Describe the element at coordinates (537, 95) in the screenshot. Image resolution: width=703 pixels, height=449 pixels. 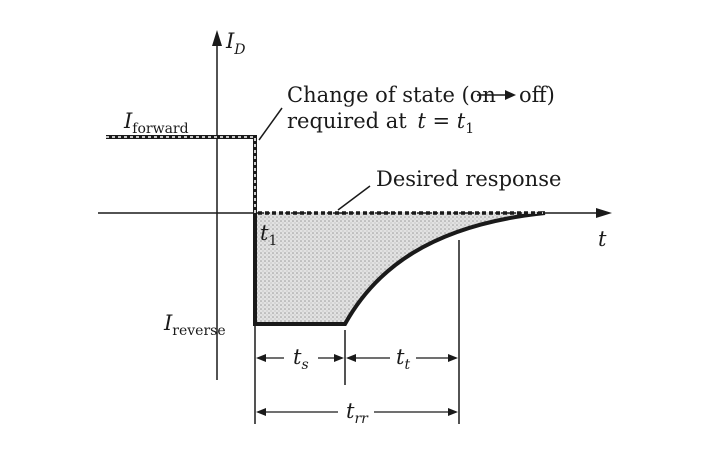
I see `change-of-state-line1-off: off)` at that location.